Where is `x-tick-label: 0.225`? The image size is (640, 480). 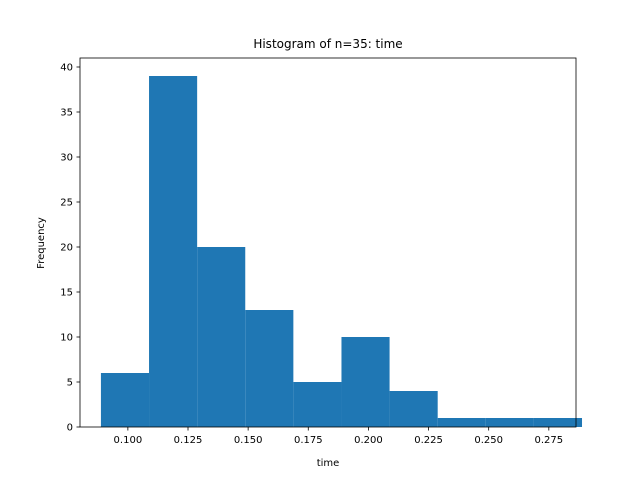 x-tick-label: 0.225 is located at coordinates (428, 440).